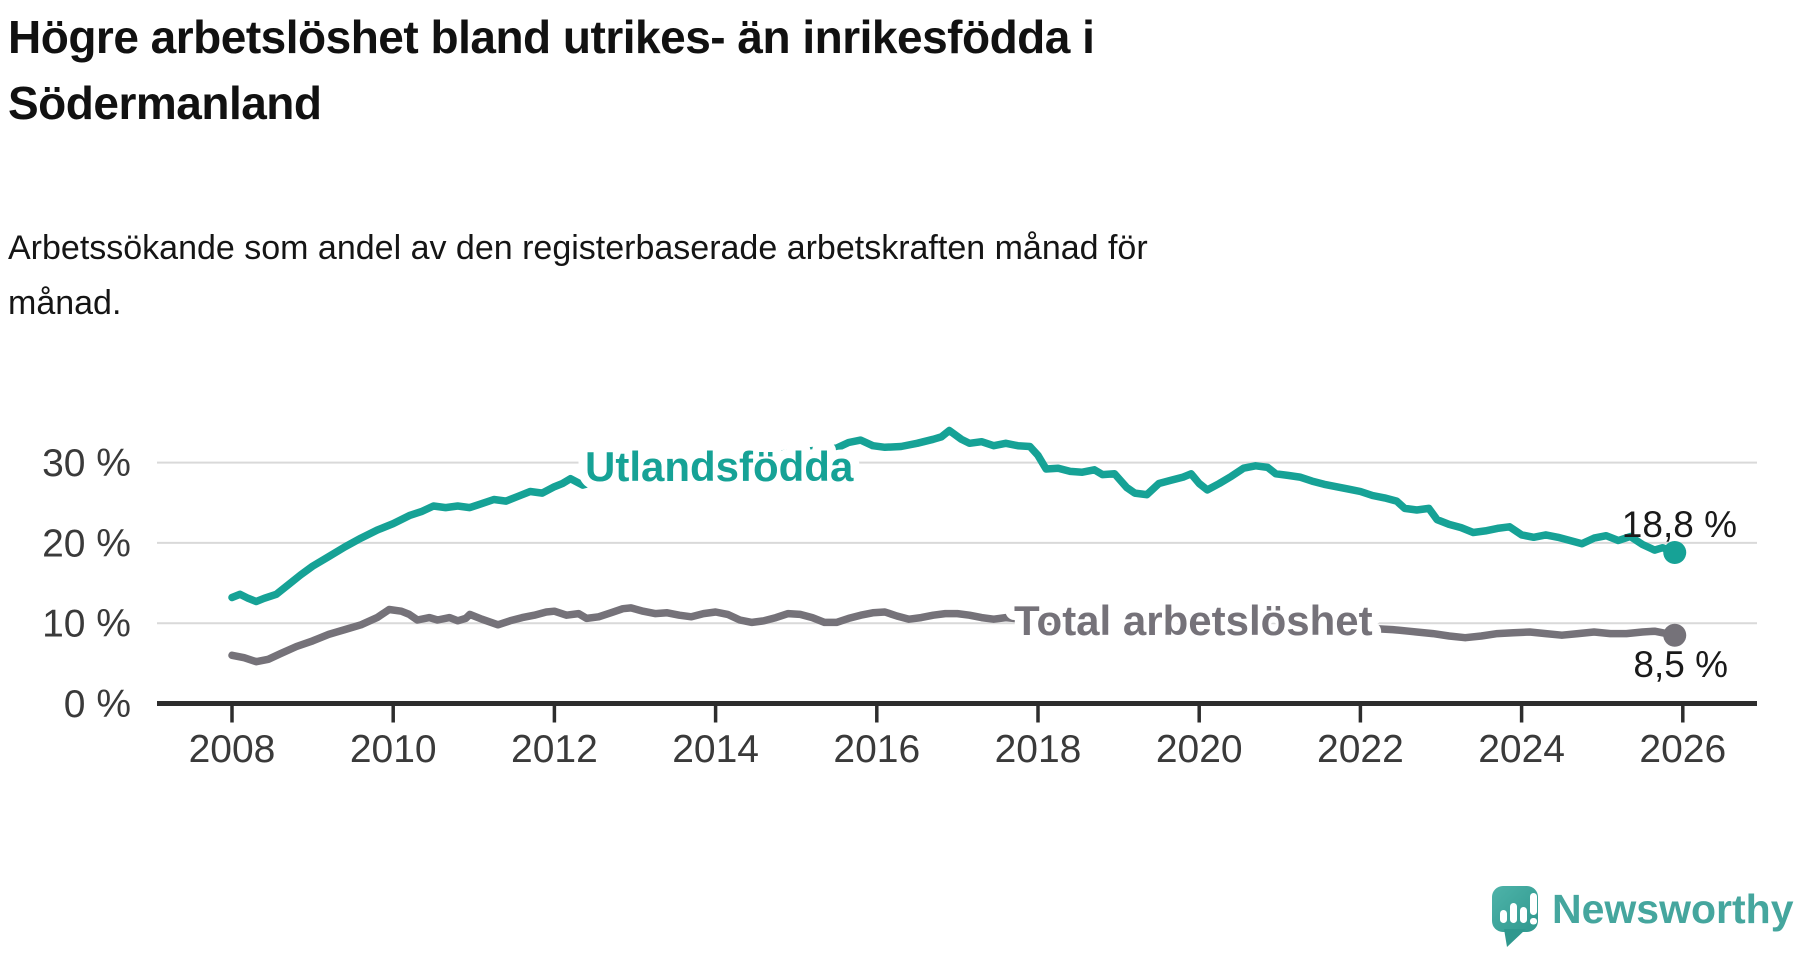  Describe the element at coordinates (1682, 749) in the screenshot. I see `x-tick-label: 2026` at that location.